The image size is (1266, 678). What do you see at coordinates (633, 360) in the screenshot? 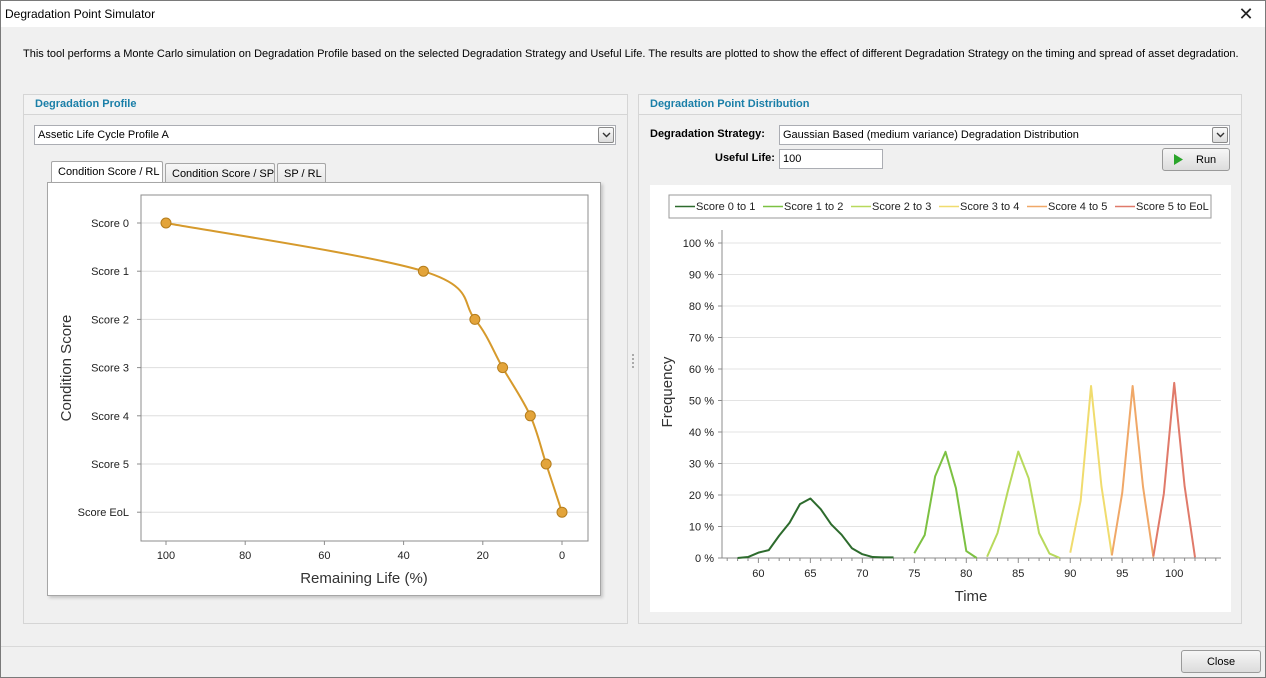
I see `splitter-handle` at bounding box center [633, 360].